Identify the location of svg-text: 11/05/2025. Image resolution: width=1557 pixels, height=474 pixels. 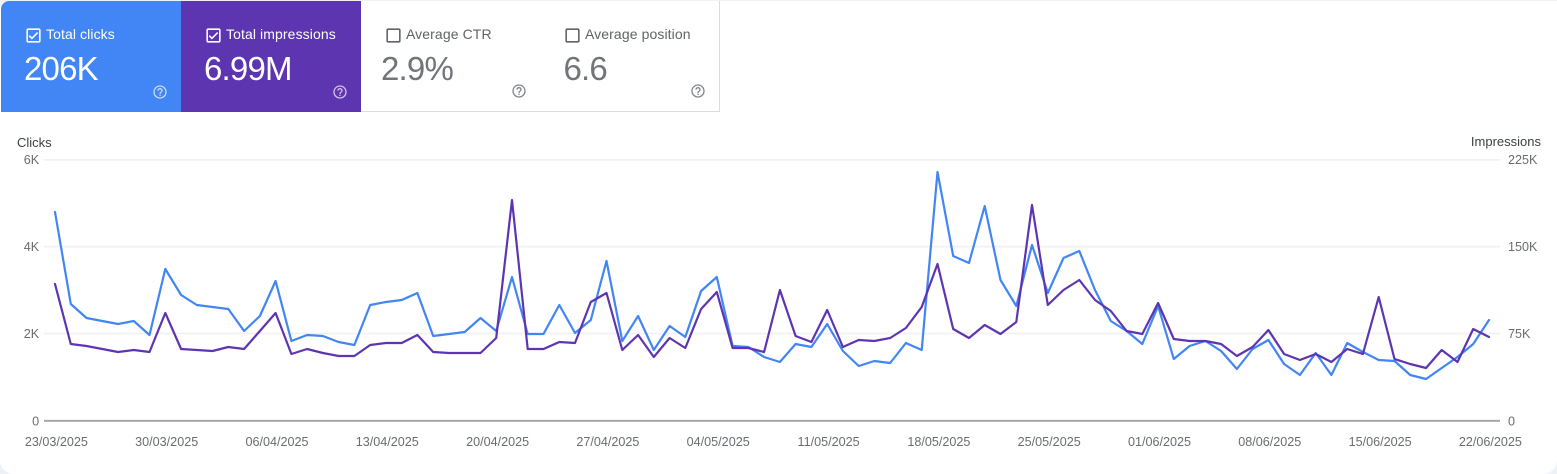
(829, 442).